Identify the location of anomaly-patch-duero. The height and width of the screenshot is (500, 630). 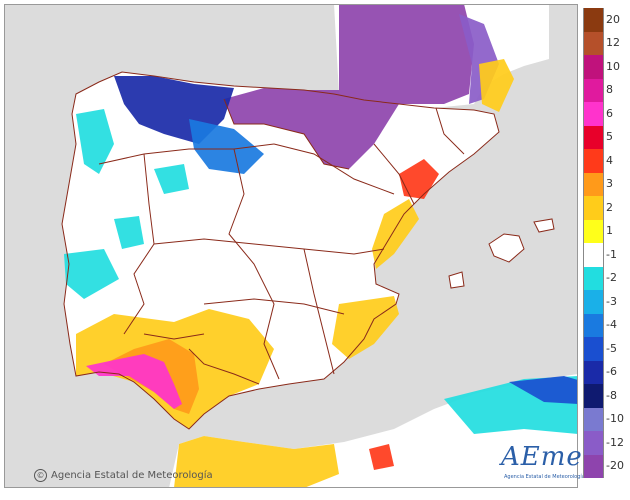
(171, 179).